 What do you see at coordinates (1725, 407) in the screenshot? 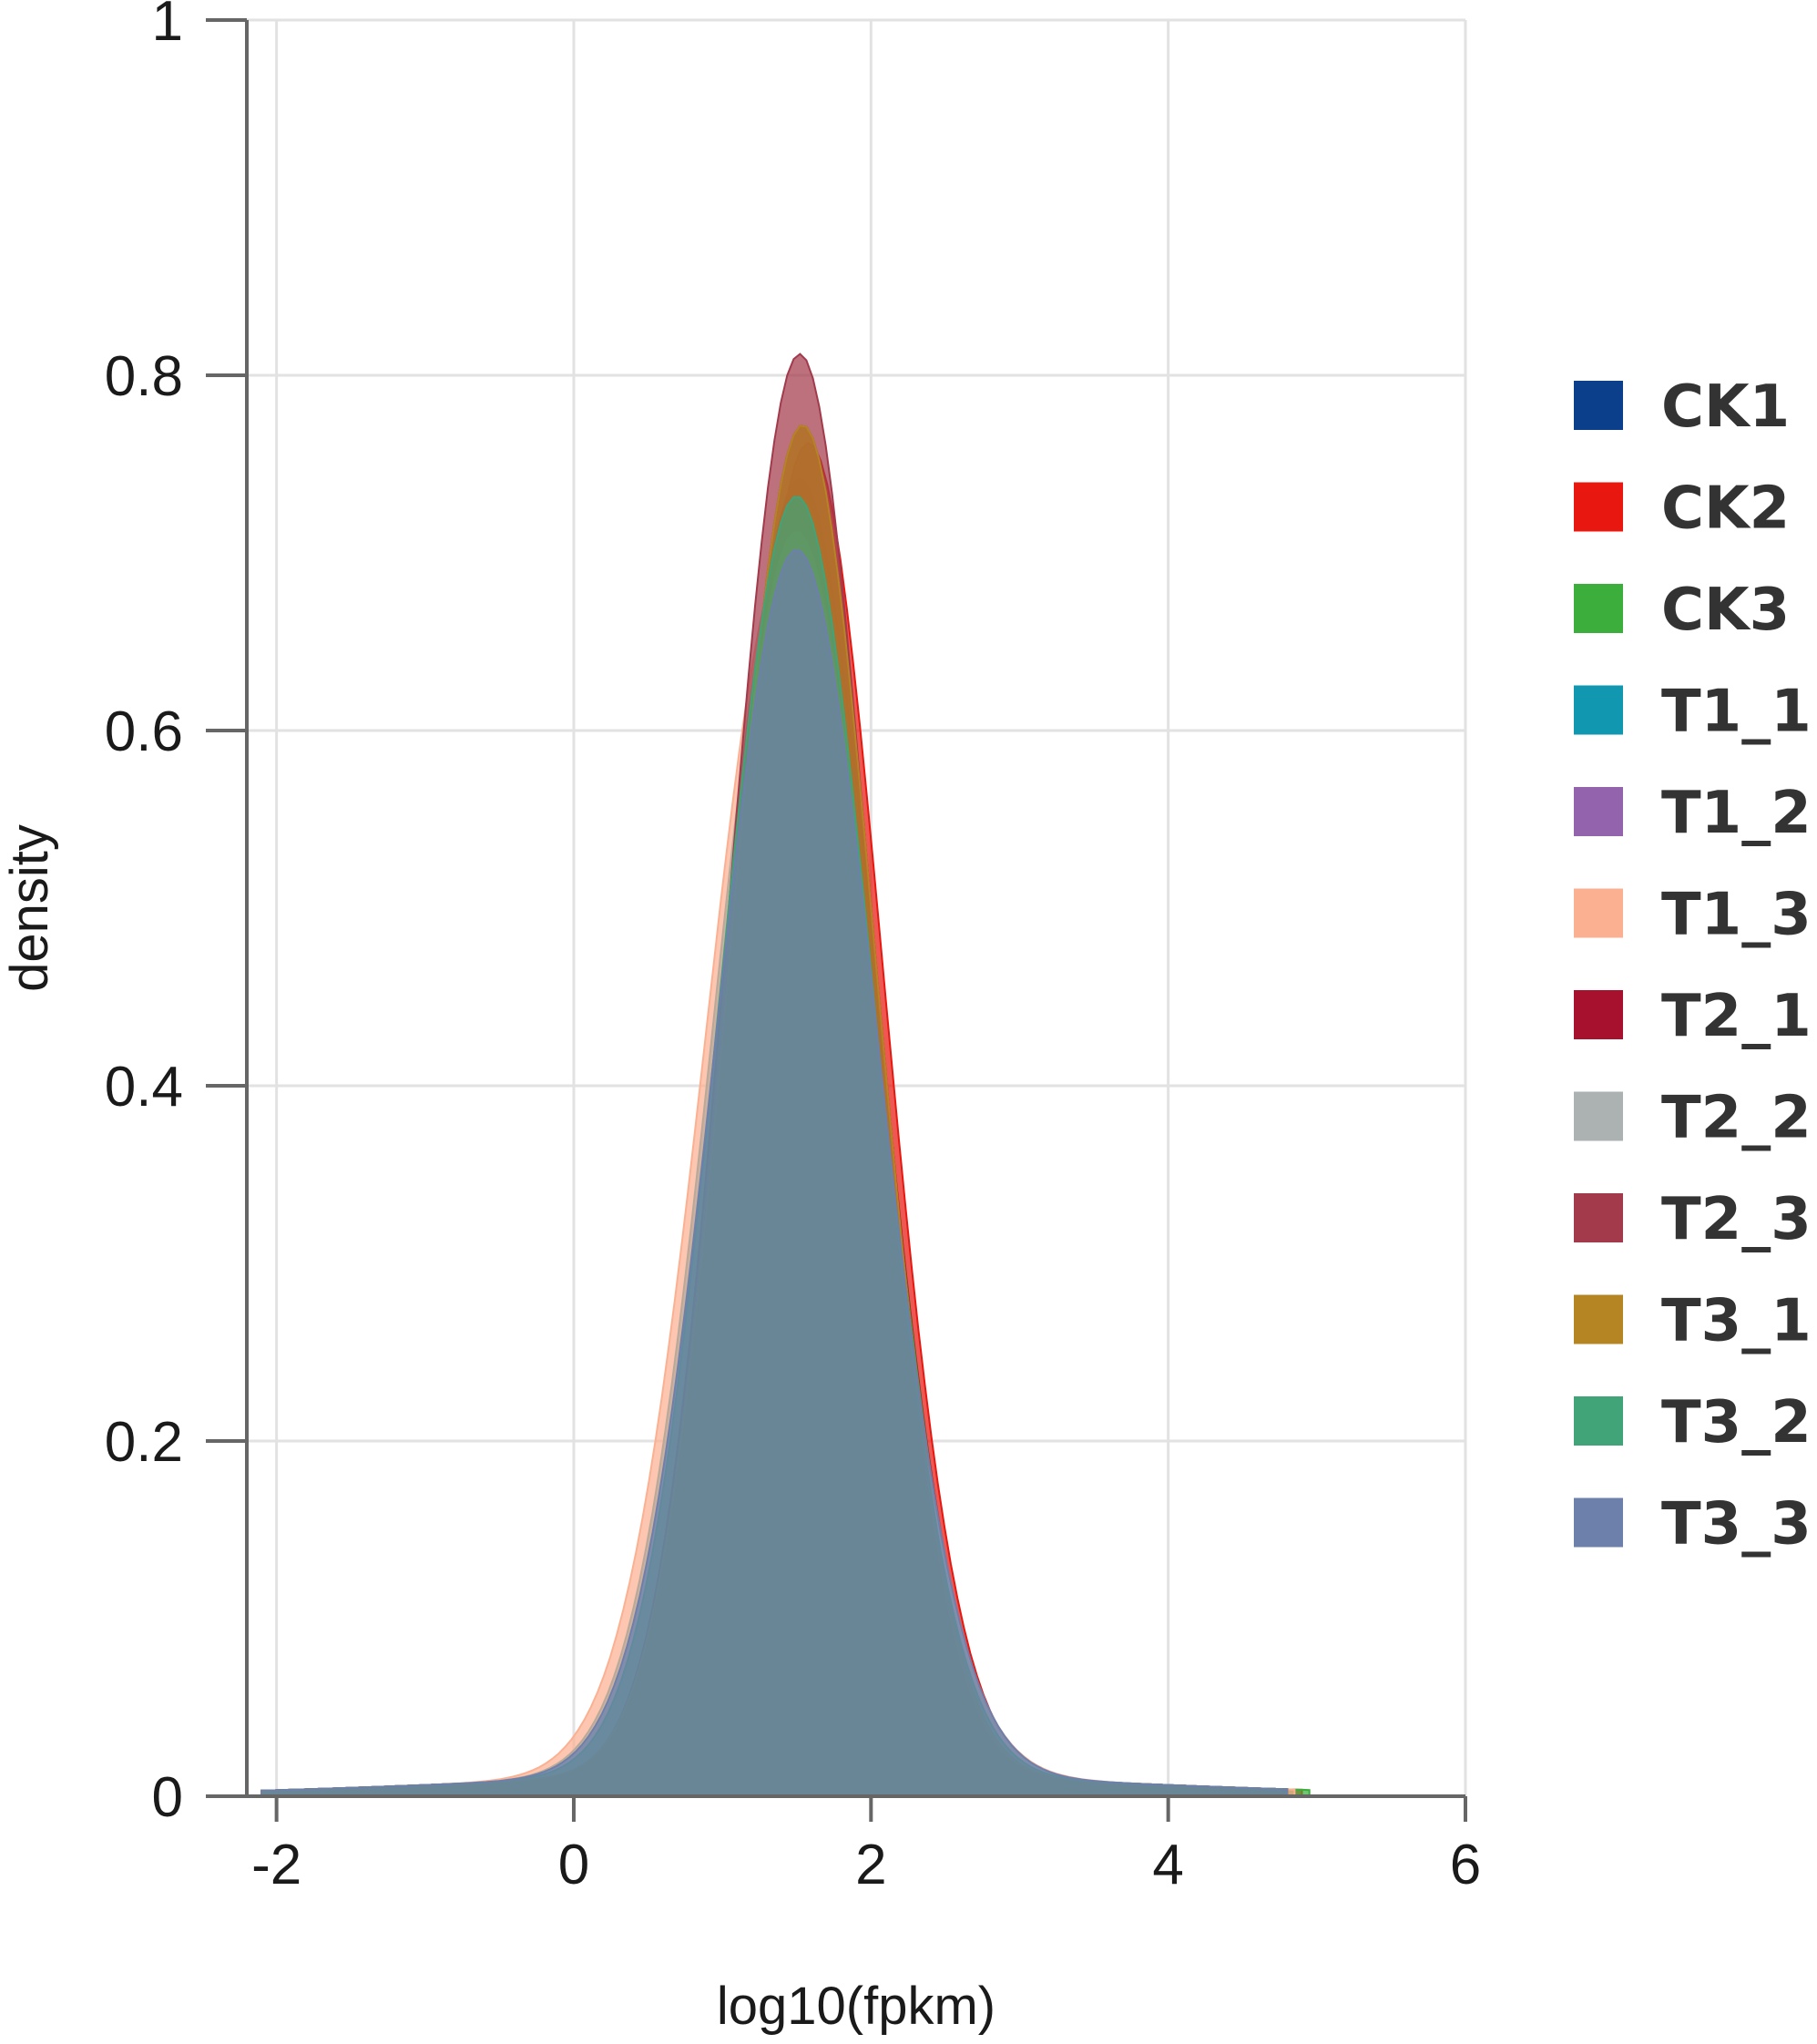
I see `legend-label-ck1: CK1` at bounding box center [1725, 407].